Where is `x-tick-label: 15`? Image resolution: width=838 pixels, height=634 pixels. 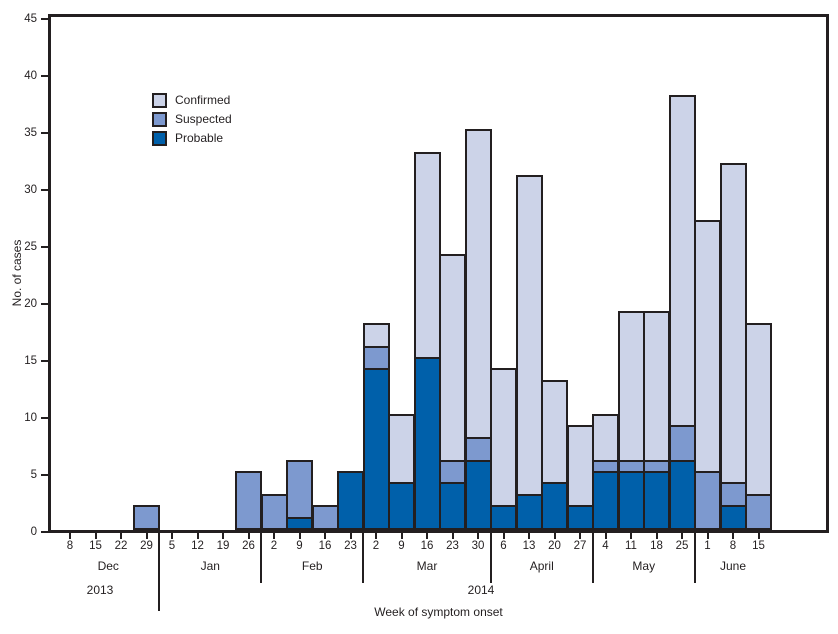 x-tick-label: 15 is located at coordinates (758, 546).